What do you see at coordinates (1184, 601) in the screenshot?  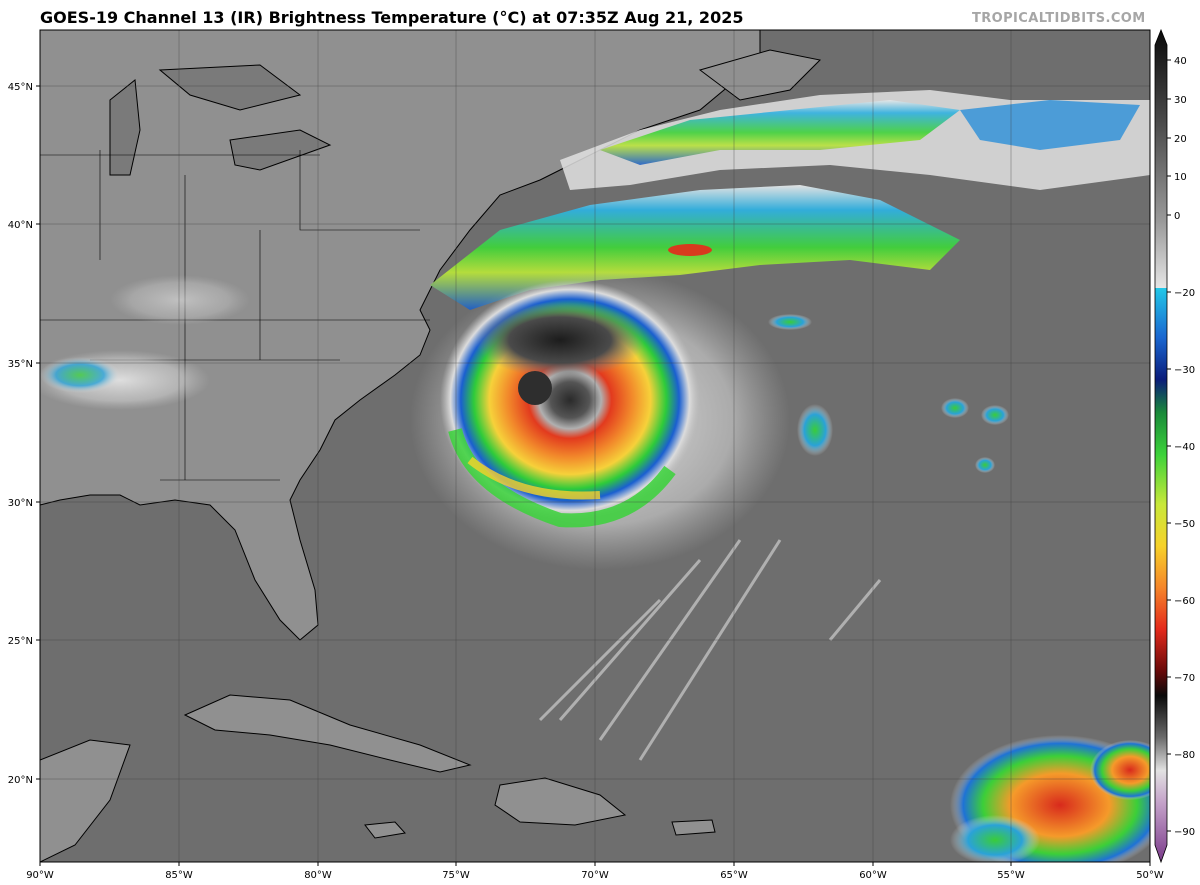 I see `colorbar-tick-label: −60` at bounding box center [1184, 601].